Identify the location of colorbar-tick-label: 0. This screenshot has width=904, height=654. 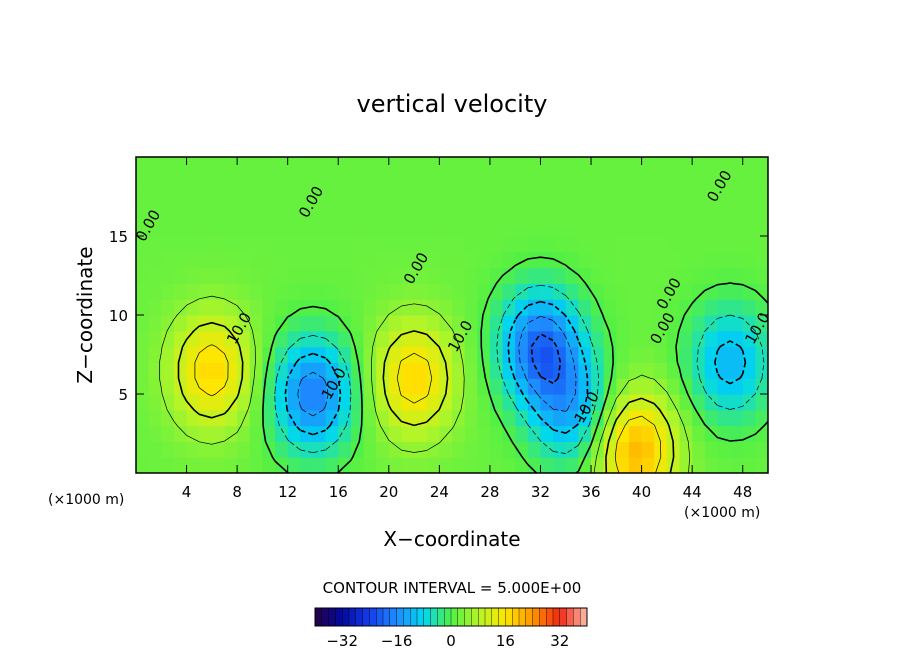
(451, 641).